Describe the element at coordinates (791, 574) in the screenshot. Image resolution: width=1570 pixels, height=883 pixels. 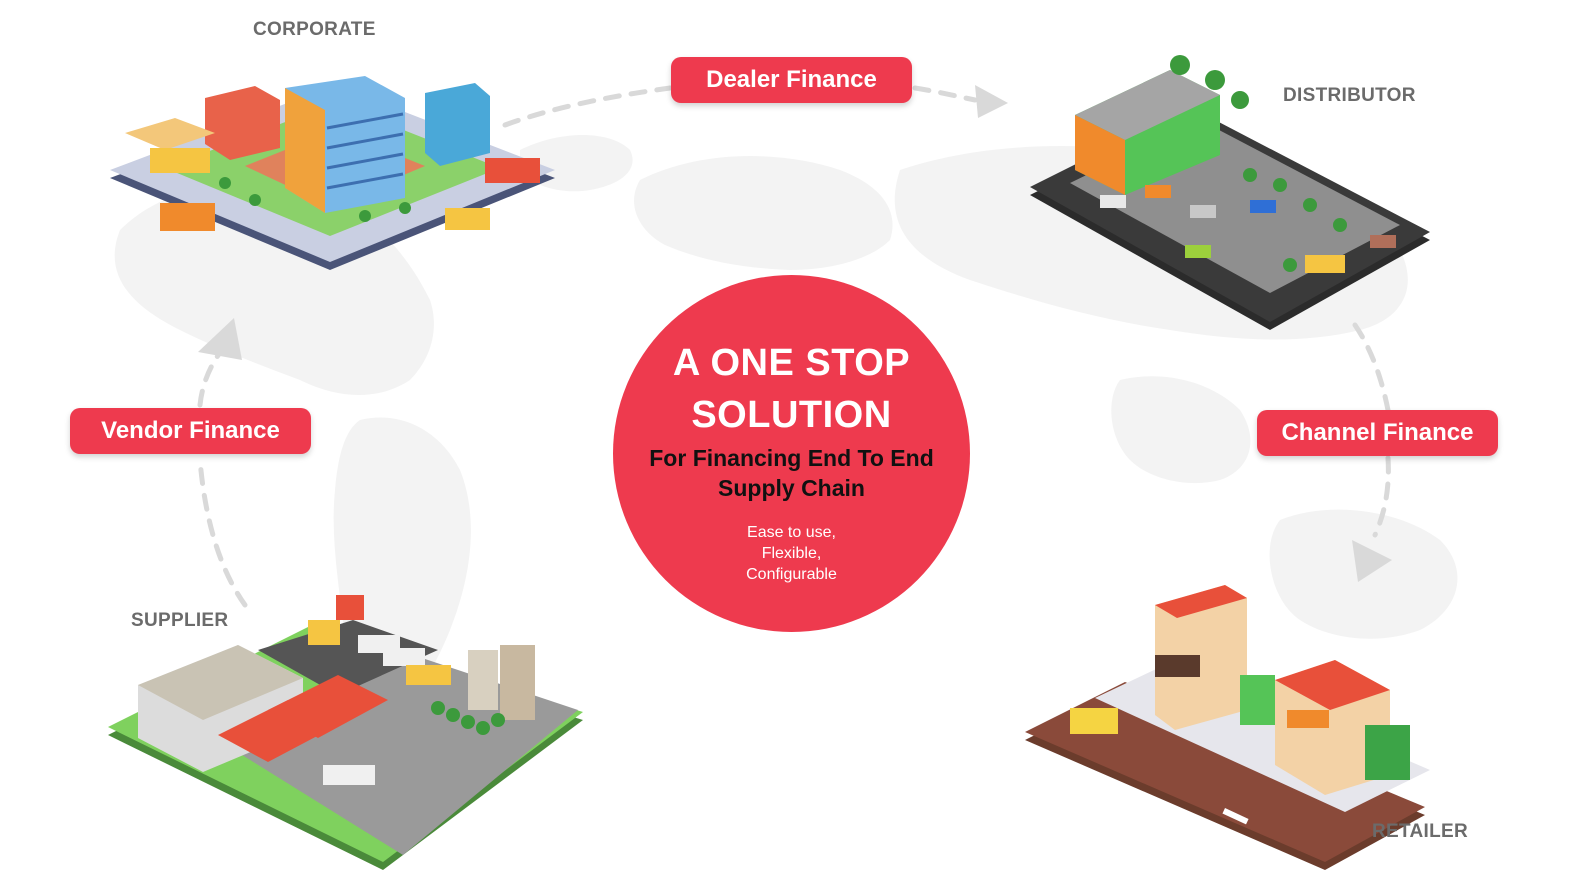
I see `center-note-line3: Configurable` at that location.